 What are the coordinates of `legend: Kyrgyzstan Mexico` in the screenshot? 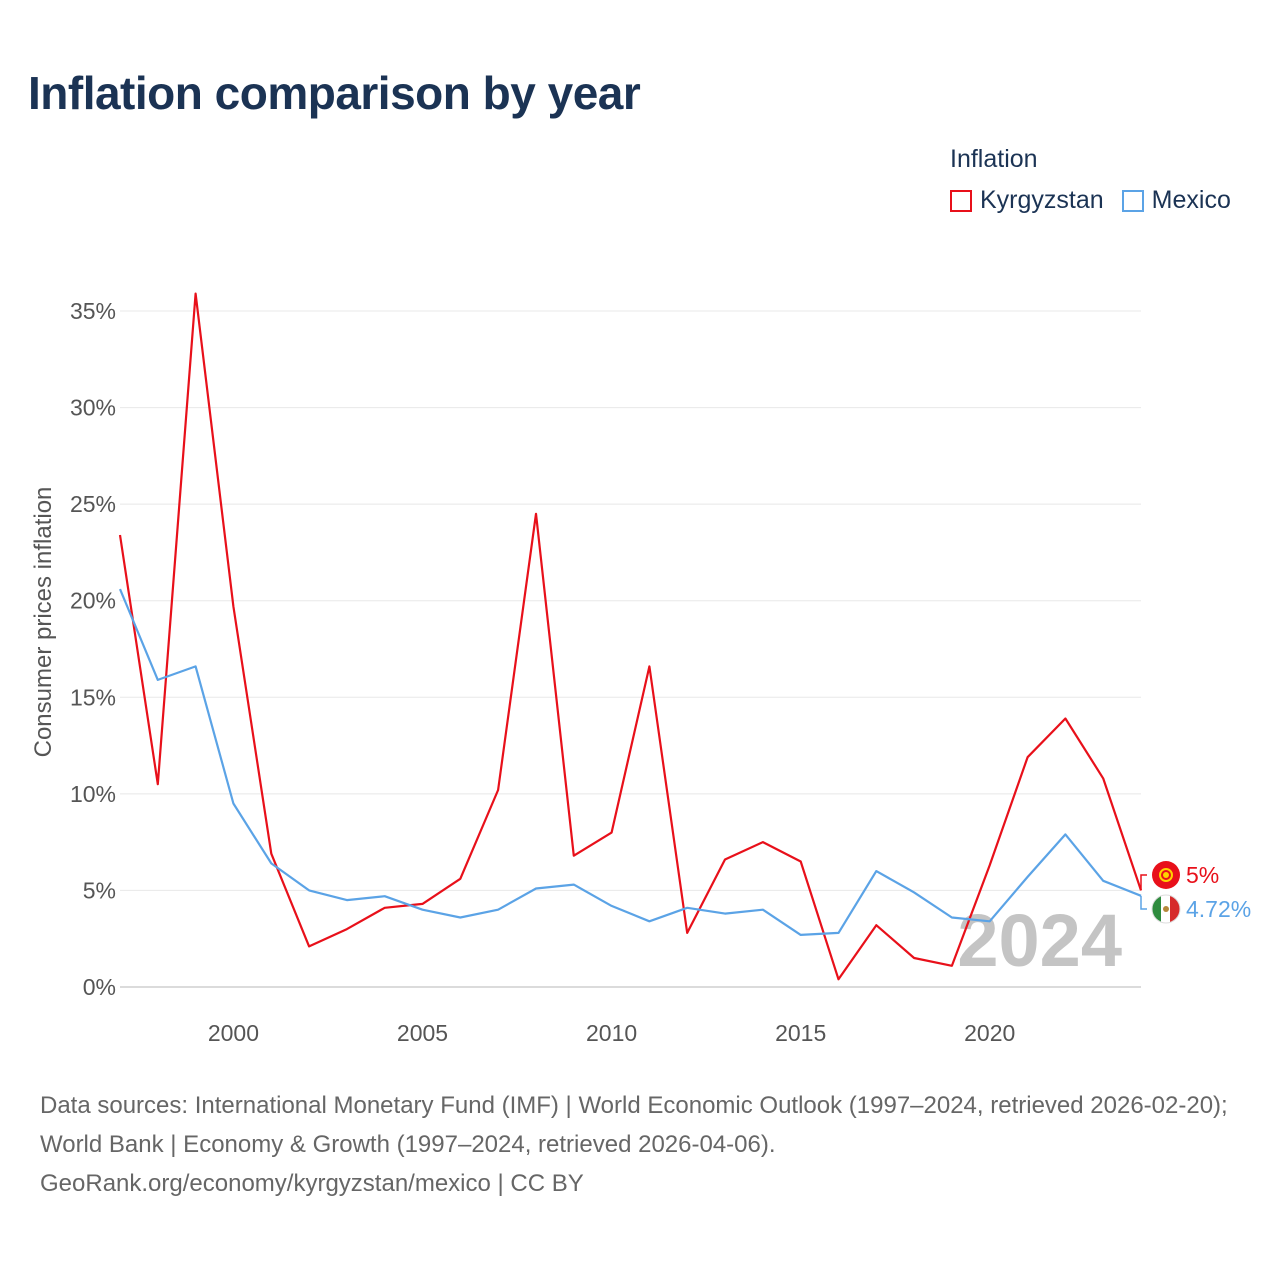 It's located at (1090, 200).